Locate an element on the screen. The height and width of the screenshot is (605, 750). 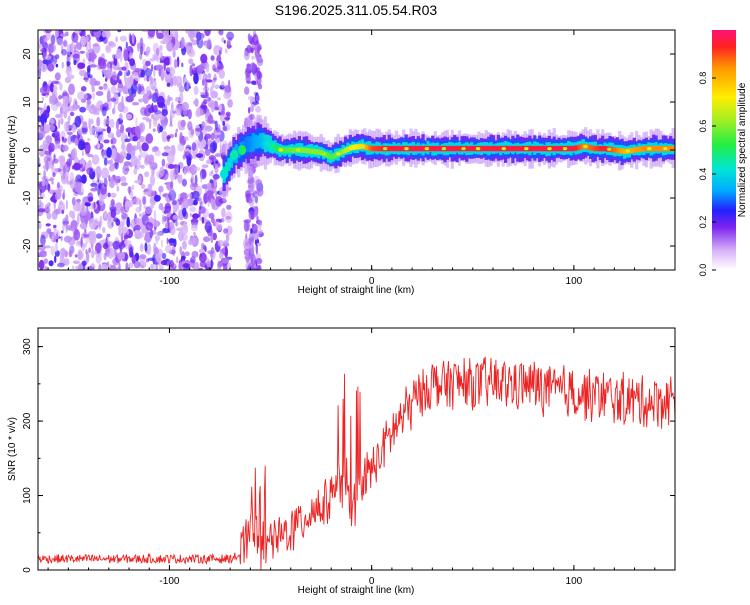
ridge-onset-blob is located at coordinates (234, 154).